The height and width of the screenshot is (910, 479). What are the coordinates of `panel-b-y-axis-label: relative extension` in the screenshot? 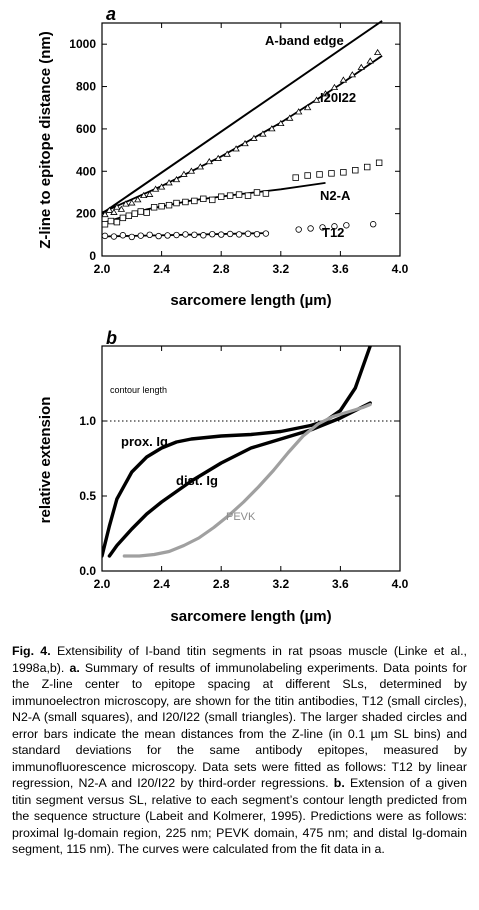 It's located at (45, 460).